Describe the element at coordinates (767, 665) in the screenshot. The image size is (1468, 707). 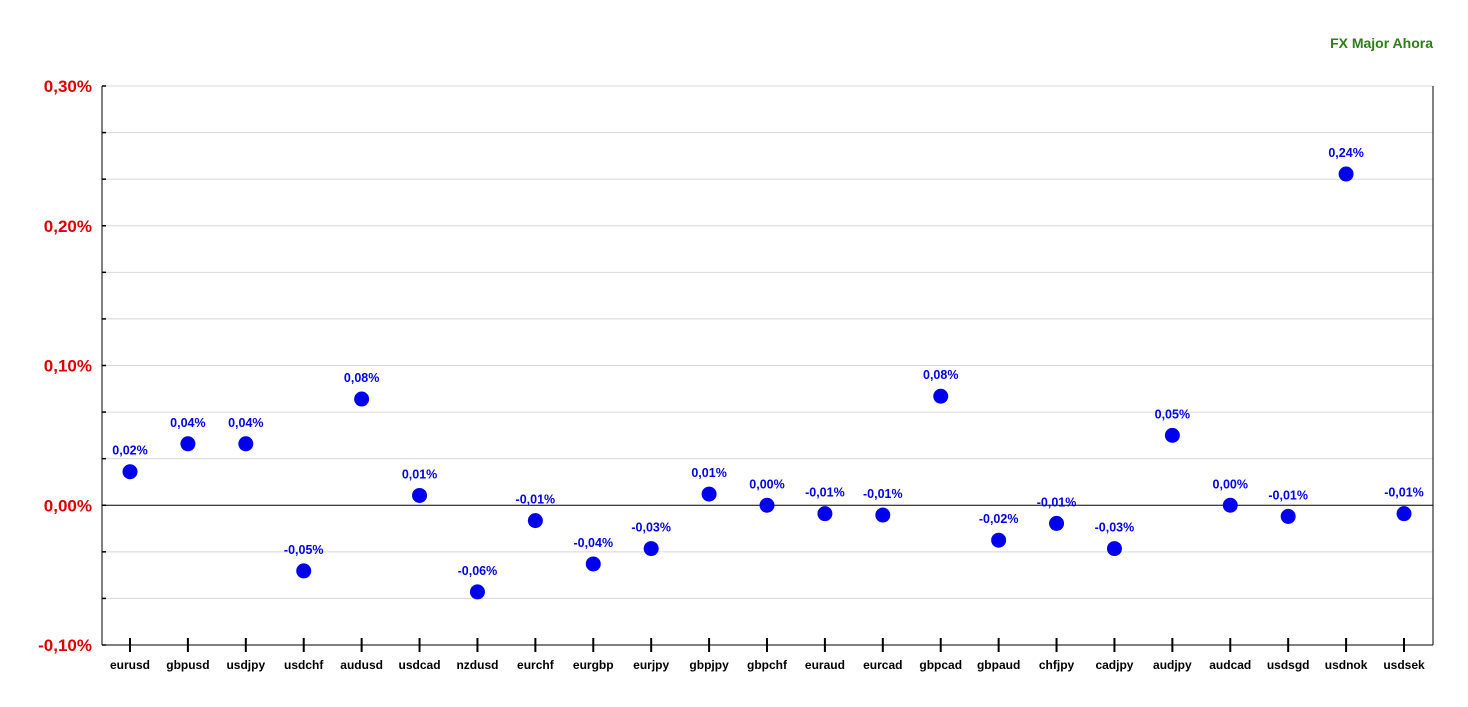
I see `x-tick-label: gbpchf` at that location.